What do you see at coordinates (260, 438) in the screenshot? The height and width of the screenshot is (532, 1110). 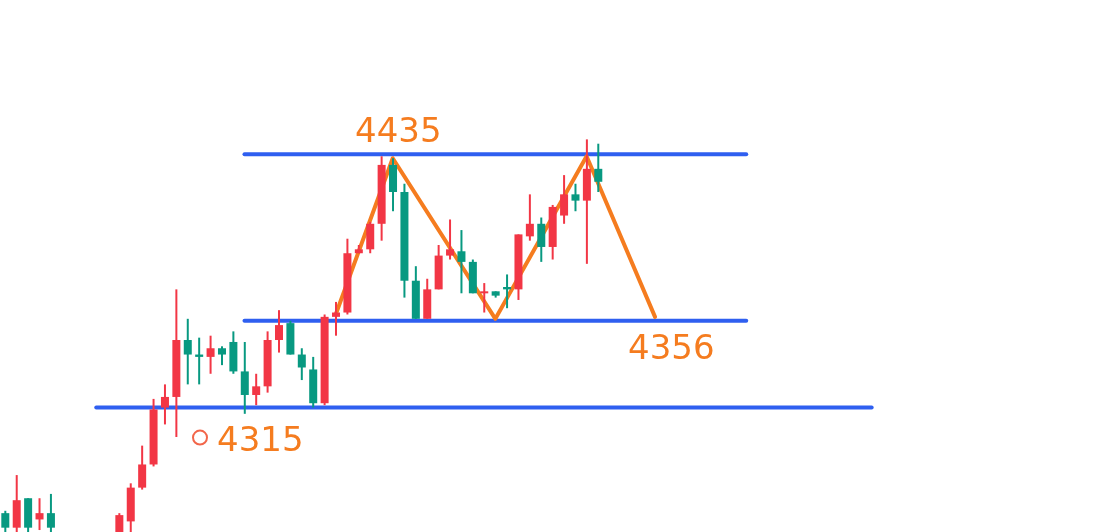 I see `annotation: 4315` at bounding box center [260, 438].